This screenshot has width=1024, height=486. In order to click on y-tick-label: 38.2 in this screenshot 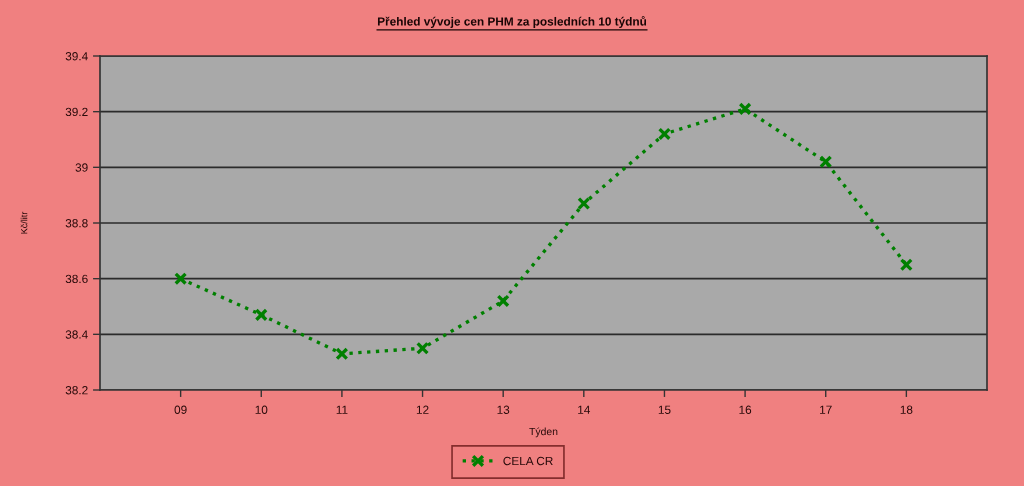, I will do `click(76, 390)`.